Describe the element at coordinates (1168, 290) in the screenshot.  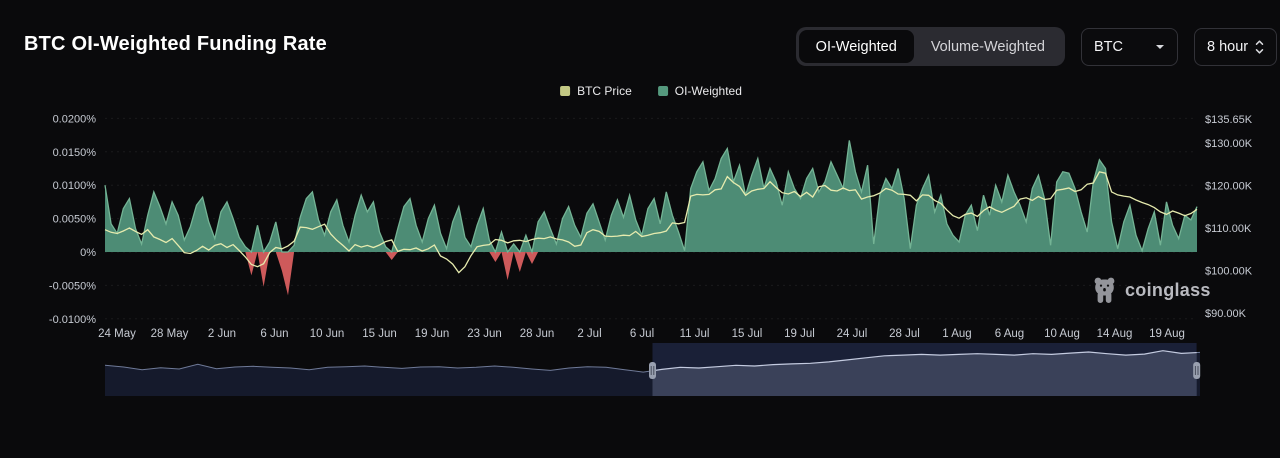
I see `coinglass-wordmark: coinglass` at that location.